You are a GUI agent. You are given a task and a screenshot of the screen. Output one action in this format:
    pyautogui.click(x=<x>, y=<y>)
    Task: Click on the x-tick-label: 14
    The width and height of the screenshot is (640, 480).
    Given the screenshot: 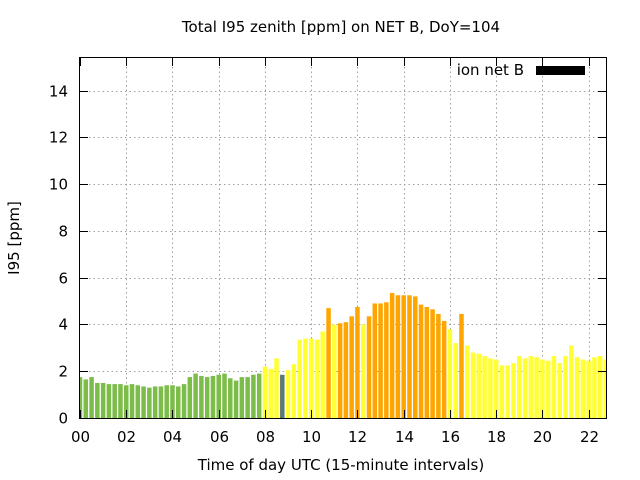 What is the action you would take?
    pyautogui.click(x=404, y=437)
    